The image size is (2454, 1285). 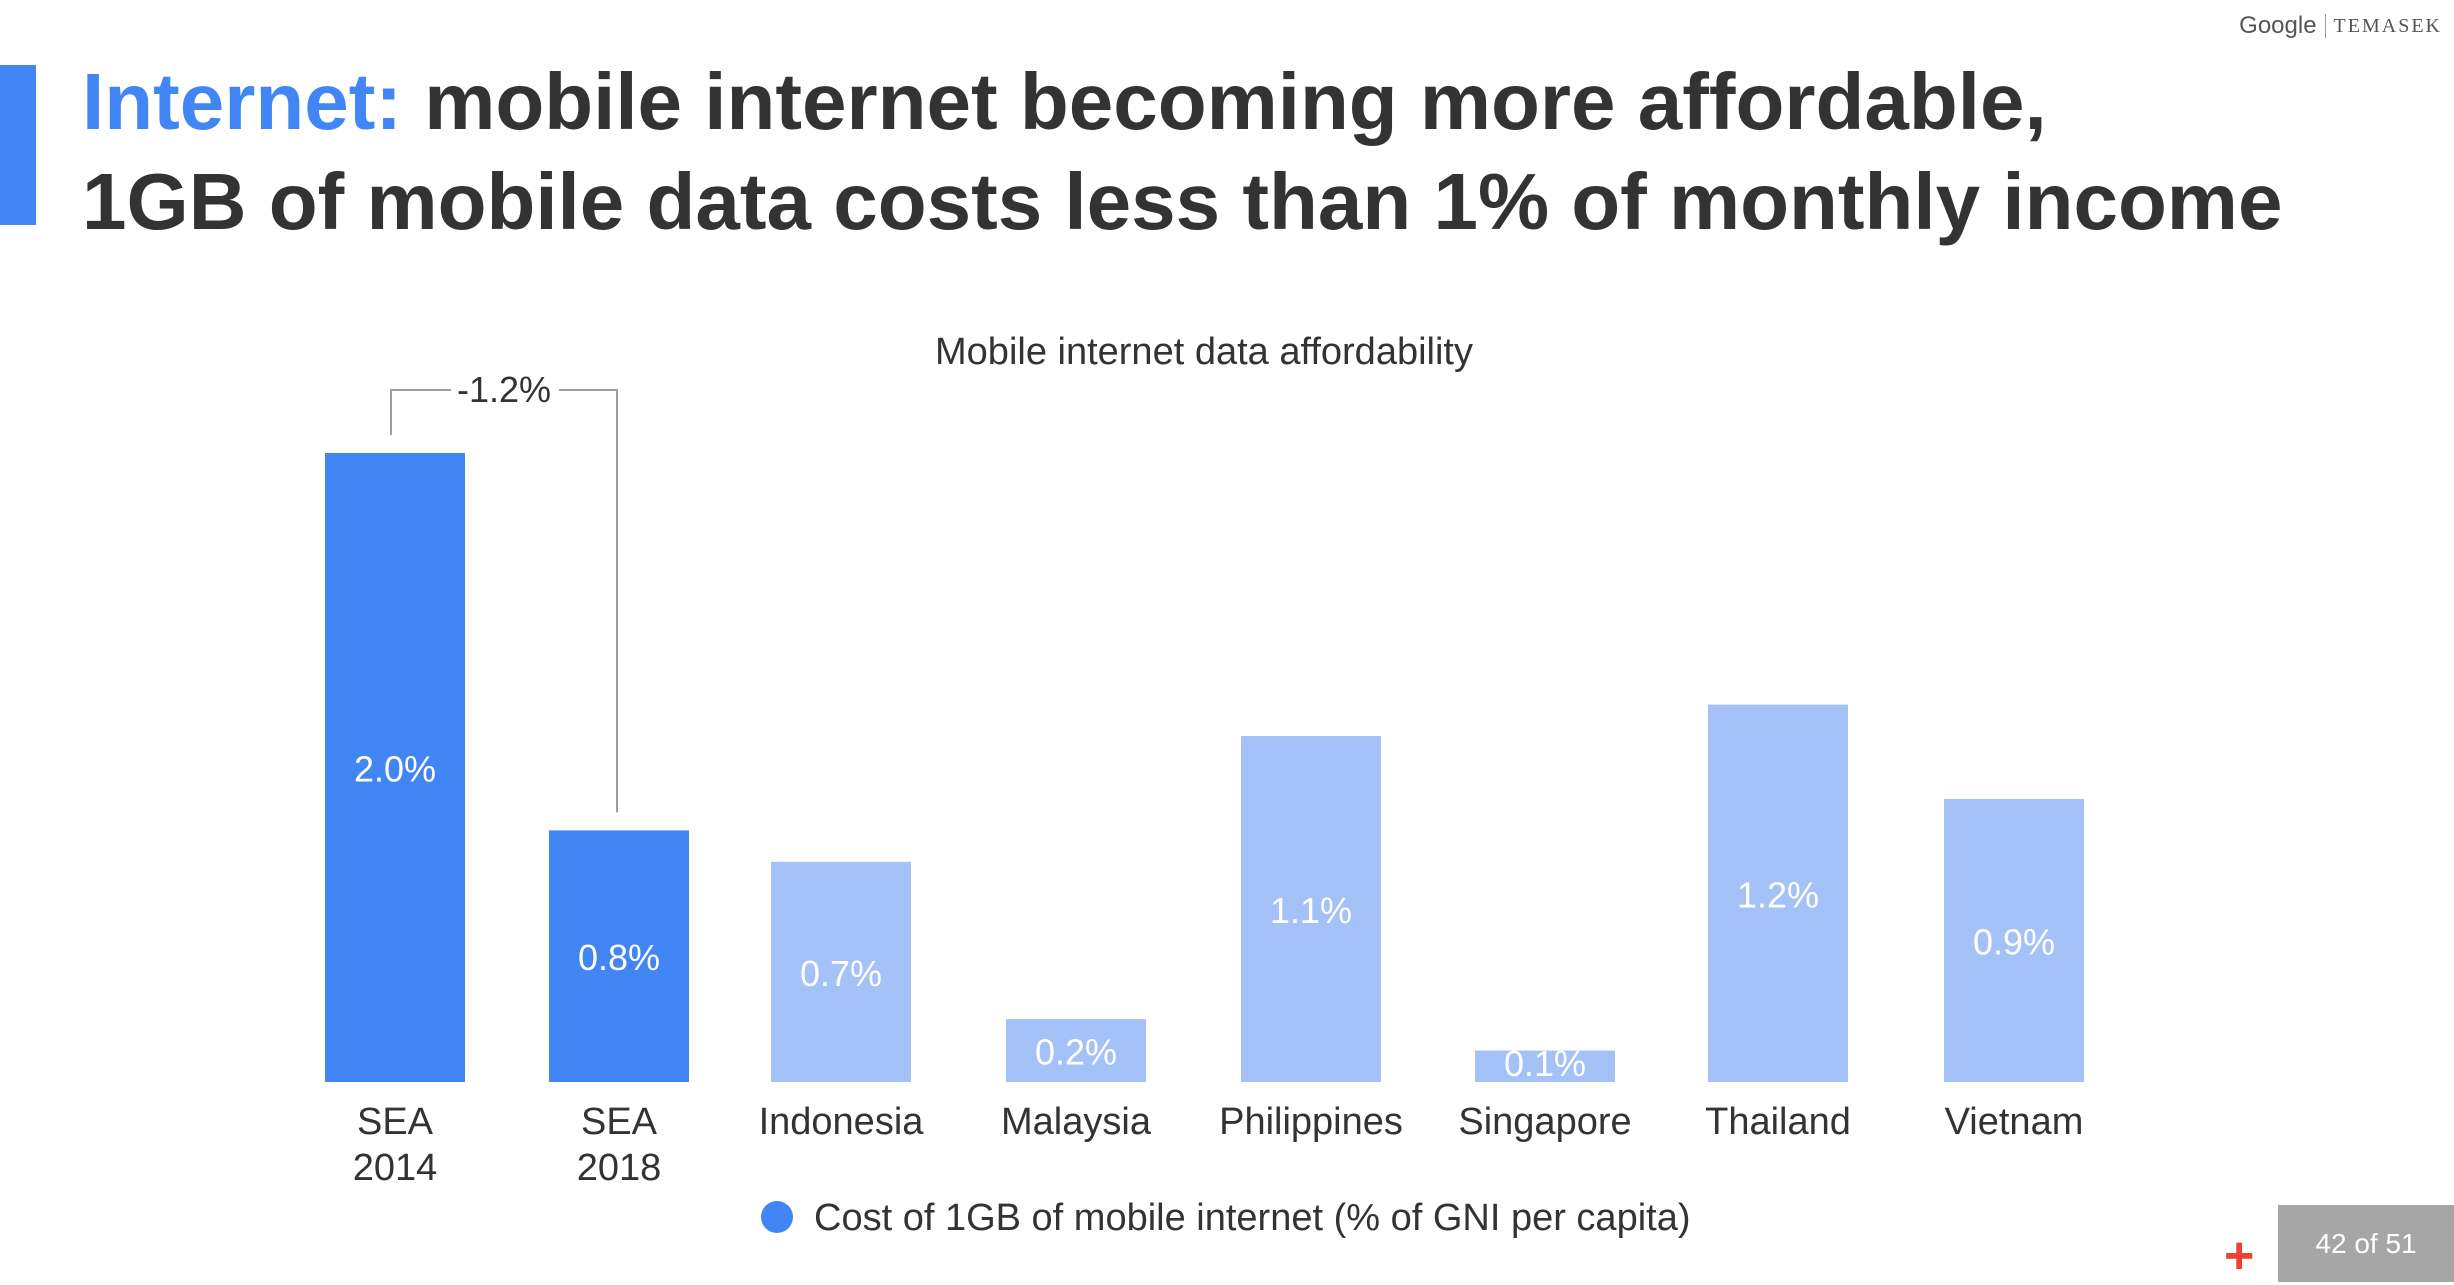 What do you see at coordinates (1544, 1122) in the screenshot?
I see `category-label-5-0: Singapore` at bounding box center [1544, 1122].